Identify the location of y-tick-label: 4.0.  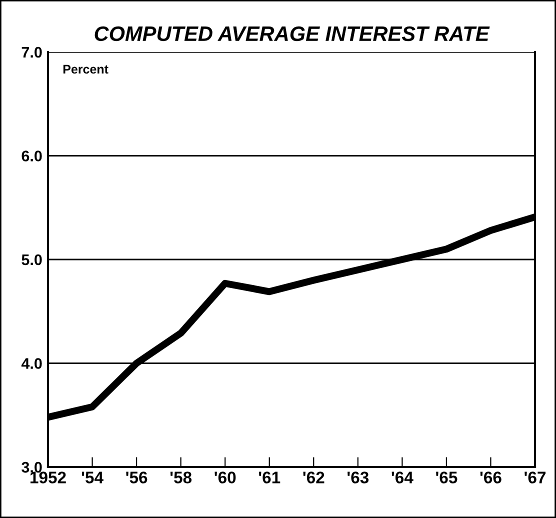
(31, 363).